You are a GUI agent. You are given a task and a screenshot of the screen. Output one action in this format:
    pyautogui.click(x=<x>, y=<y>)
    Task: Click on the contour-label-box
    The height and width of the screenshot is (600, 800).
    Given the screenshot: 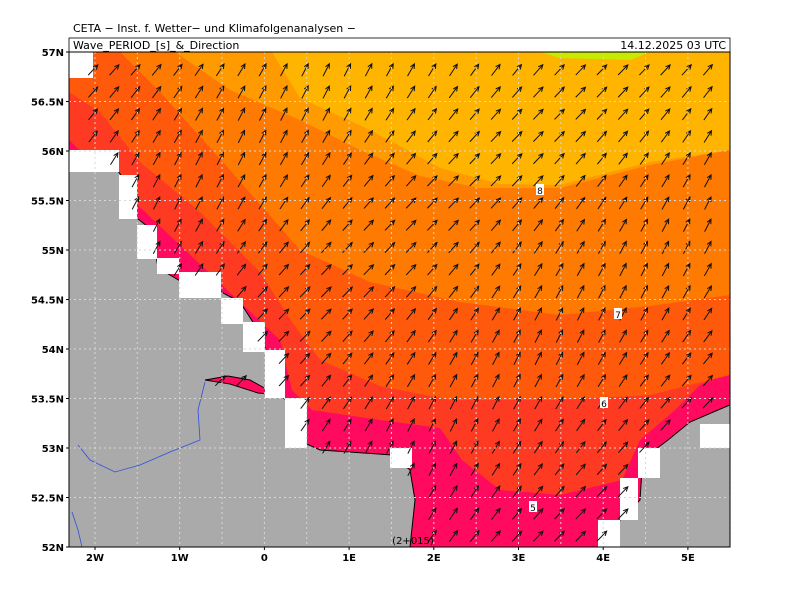 What is the action you would take?
    pyautogui.click(x=540, y=189)
    